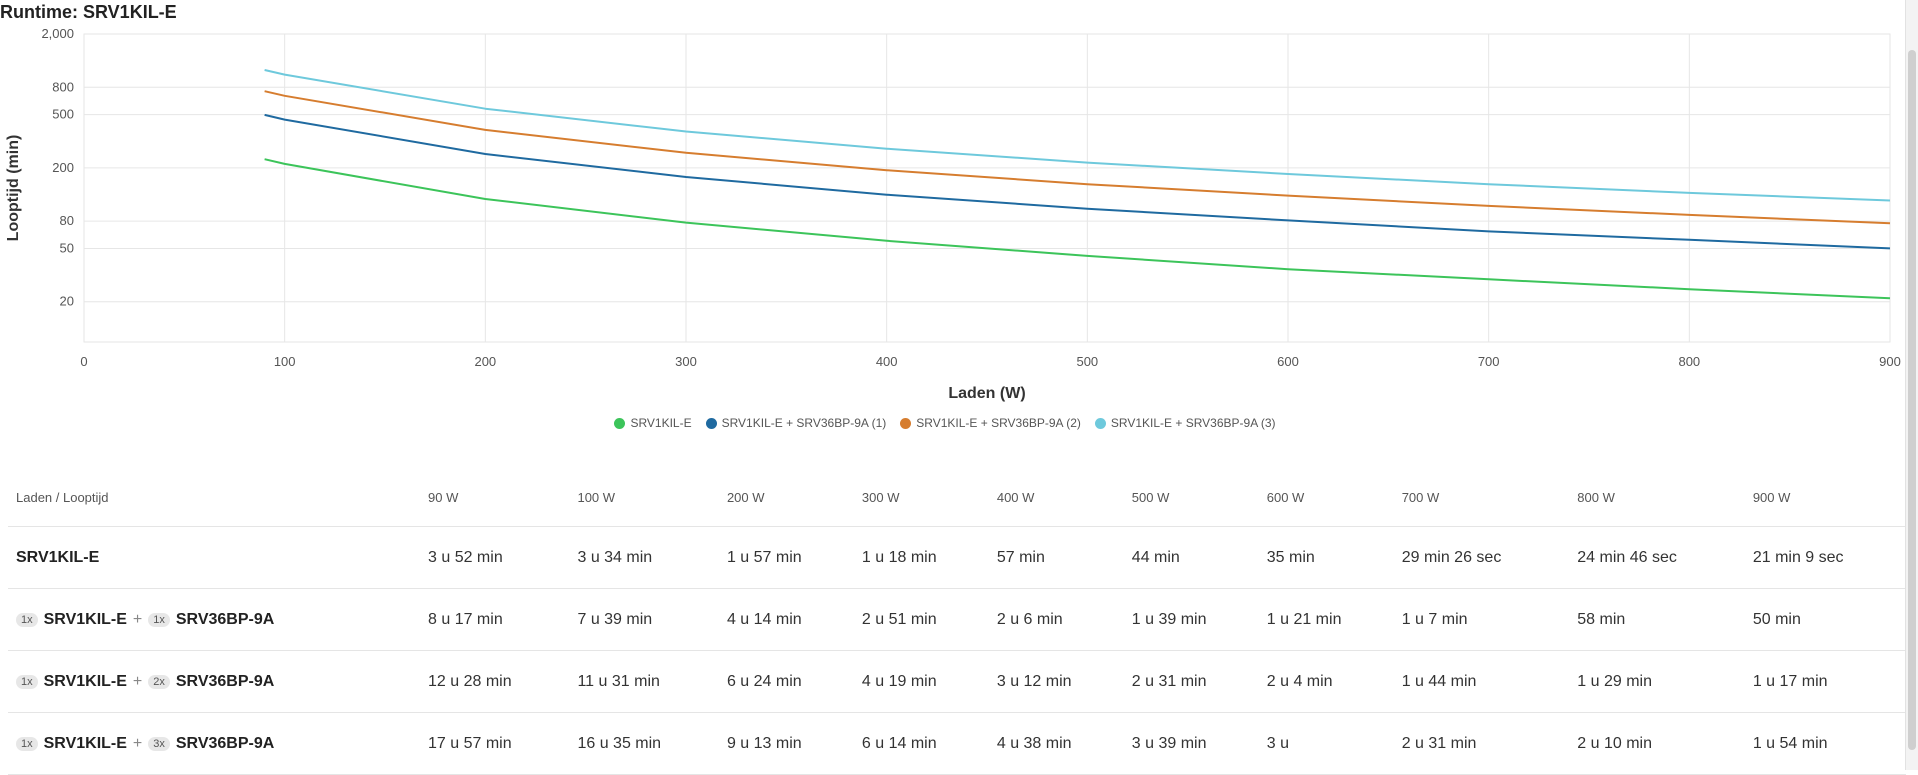 The image size is (1918, 775). I want to click on vertical-scrollbar, so click(1911, 385).